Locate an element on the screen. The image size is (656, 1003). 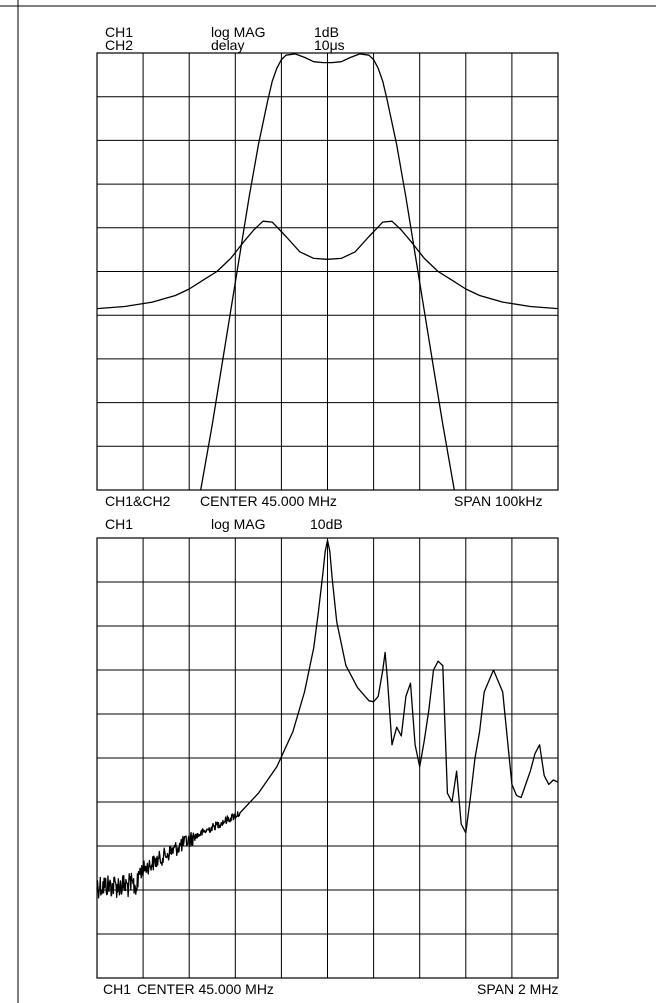
bottom-ch1-label: CH1 is located at coordinates (119, 524).